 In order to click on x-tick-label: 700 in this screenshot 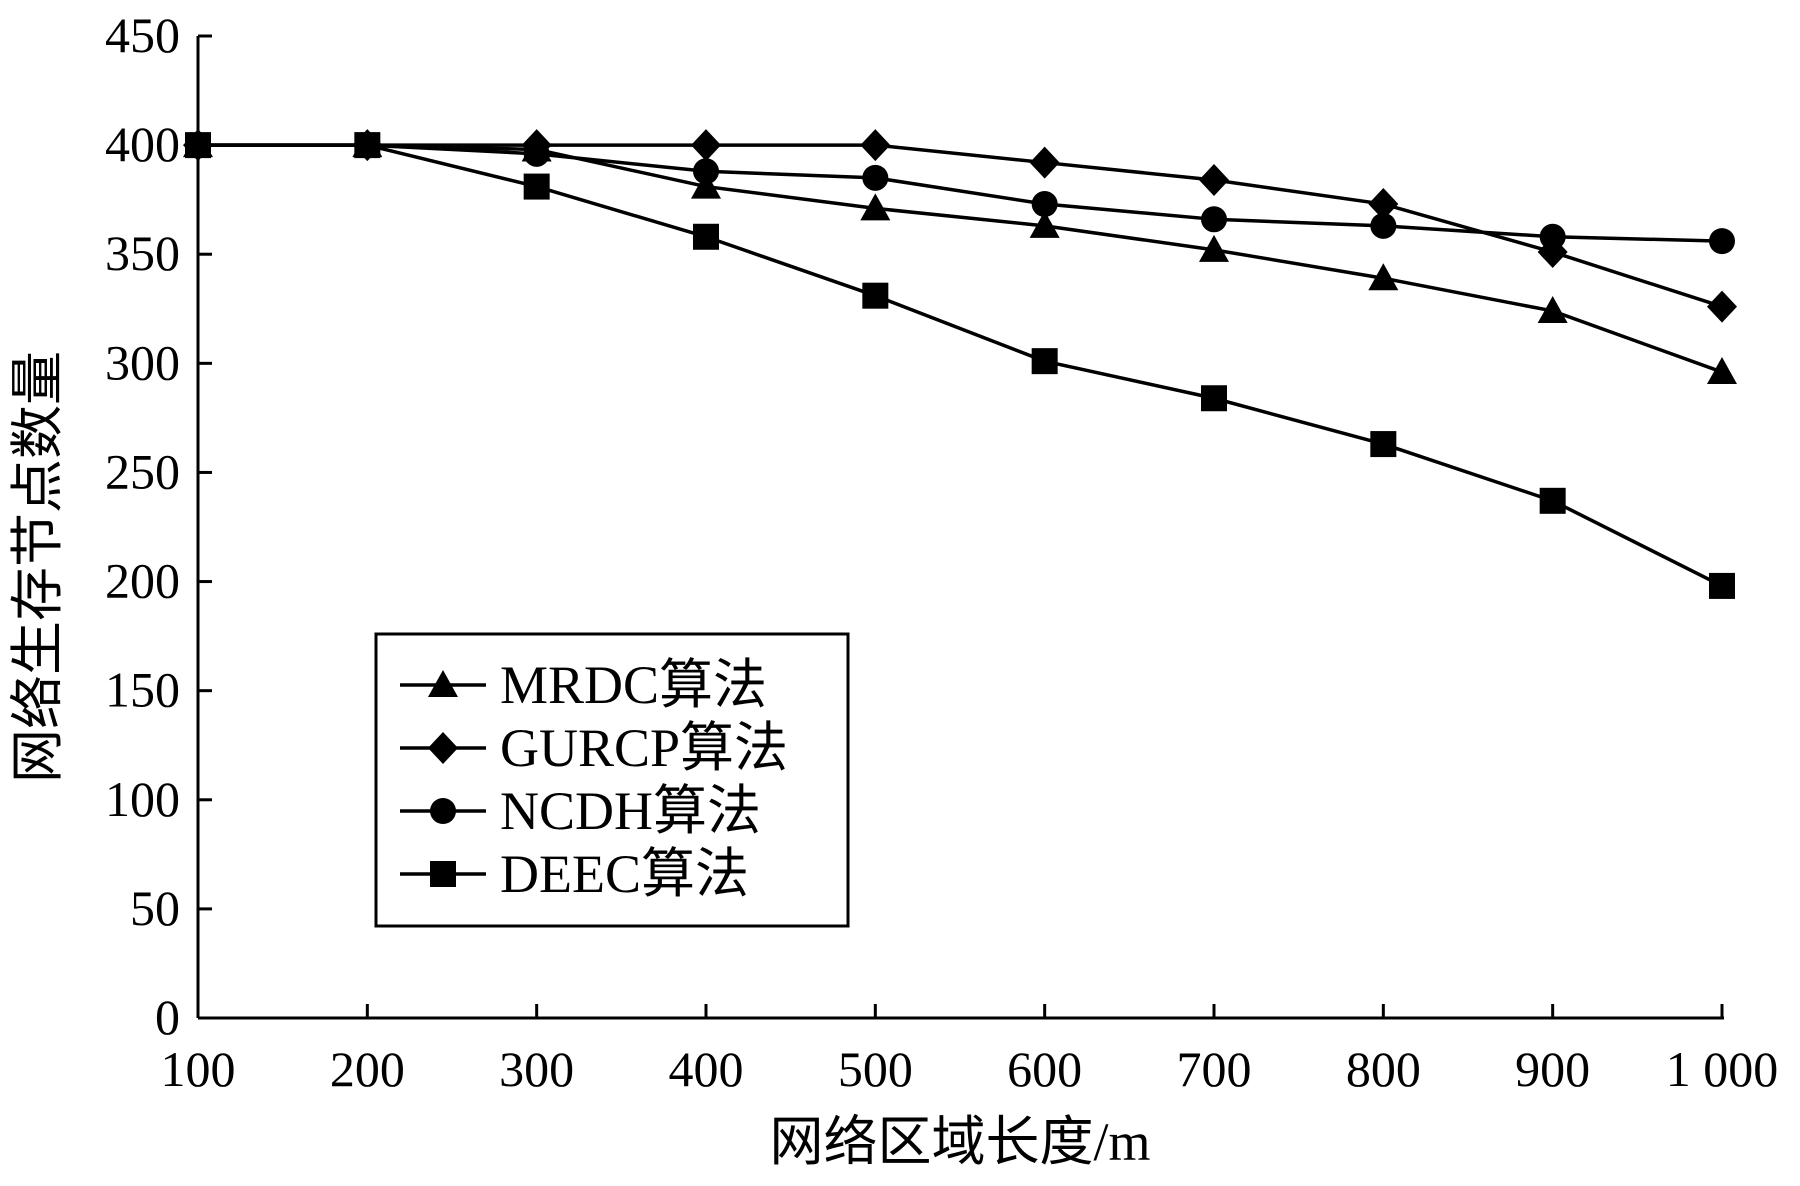, I will do `click(1214, 1069)`.